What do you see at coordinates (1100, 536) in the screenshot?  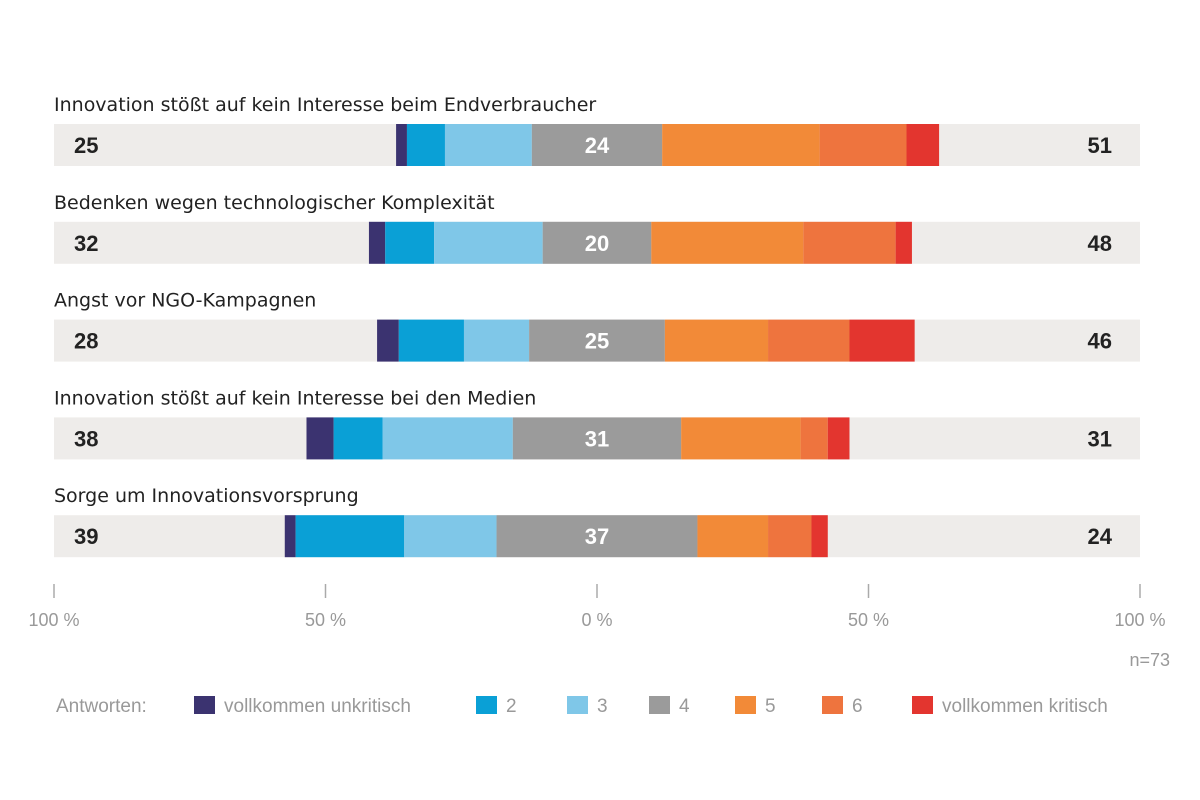 I see `right-total: 24` at bounding box center [1100, 536].